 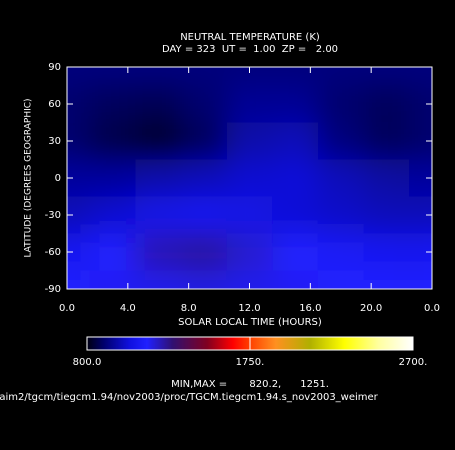 What do you see at coordinates (128, 308) in the screenshot?
I see `x-tick-label: 4.0` at bounding box center [128, 308].